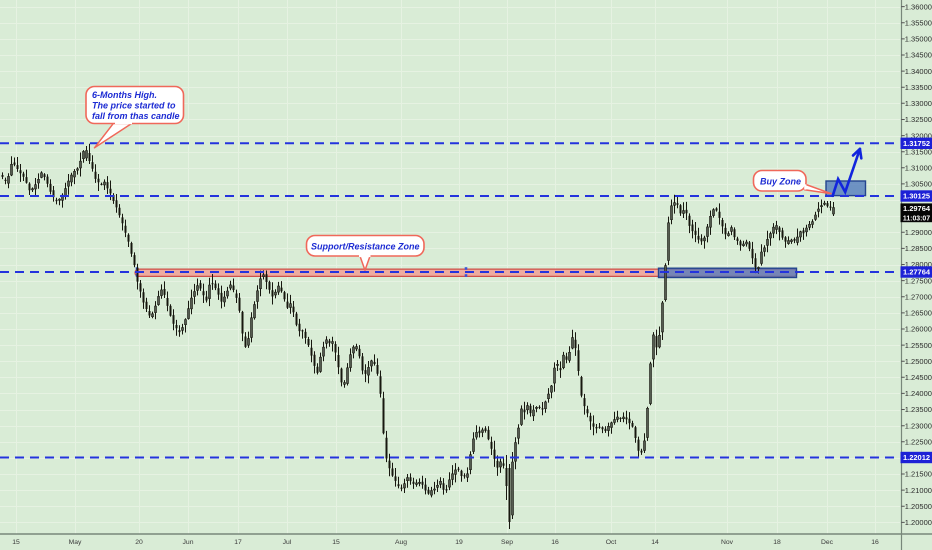 This screenshot has height=550, width=932. What do you see at coordinates (918, 55) in the screenshot?
I see `svg-text: 1.34500` at bounding box center [918, 55].